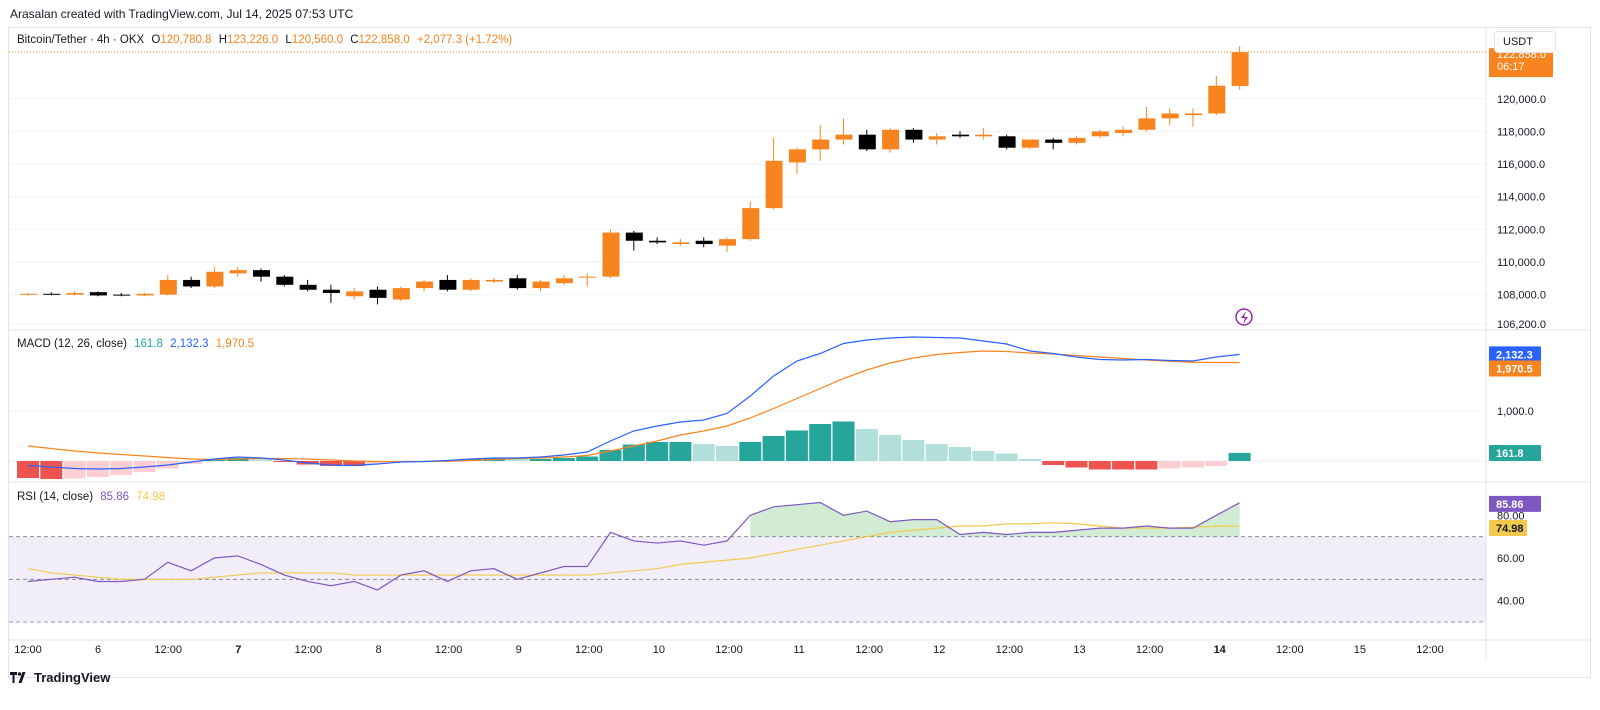 Image resolution: width=1600 pixels, height=710 pixels. Describe the element at coordinates (1360, 650) in the screenshot. I see `time-tick-label: 15` at that location.